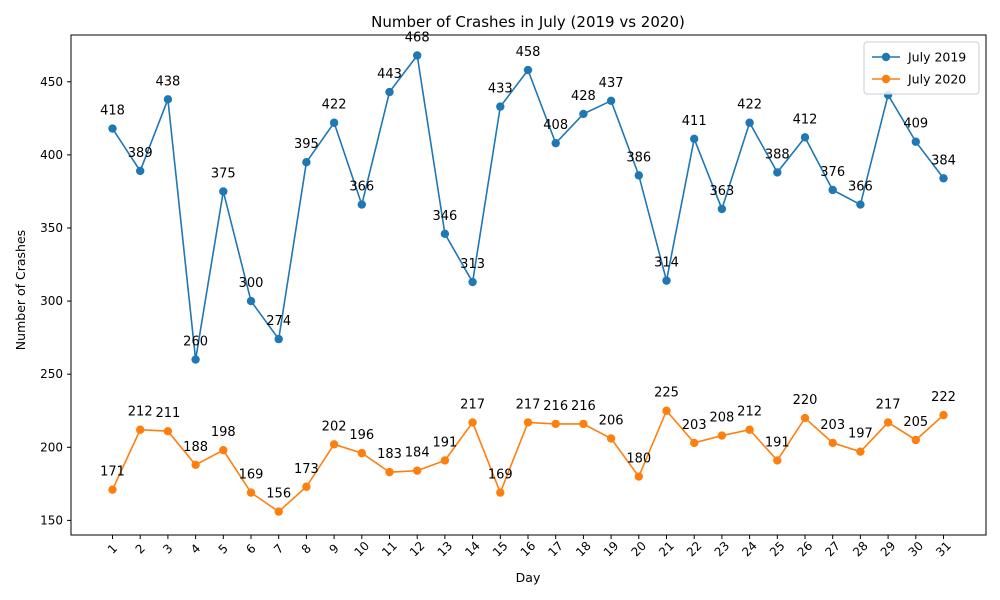  Describe the element at coordinates (694, 121) in the screenshot. I see `data-label: 411` at that location.